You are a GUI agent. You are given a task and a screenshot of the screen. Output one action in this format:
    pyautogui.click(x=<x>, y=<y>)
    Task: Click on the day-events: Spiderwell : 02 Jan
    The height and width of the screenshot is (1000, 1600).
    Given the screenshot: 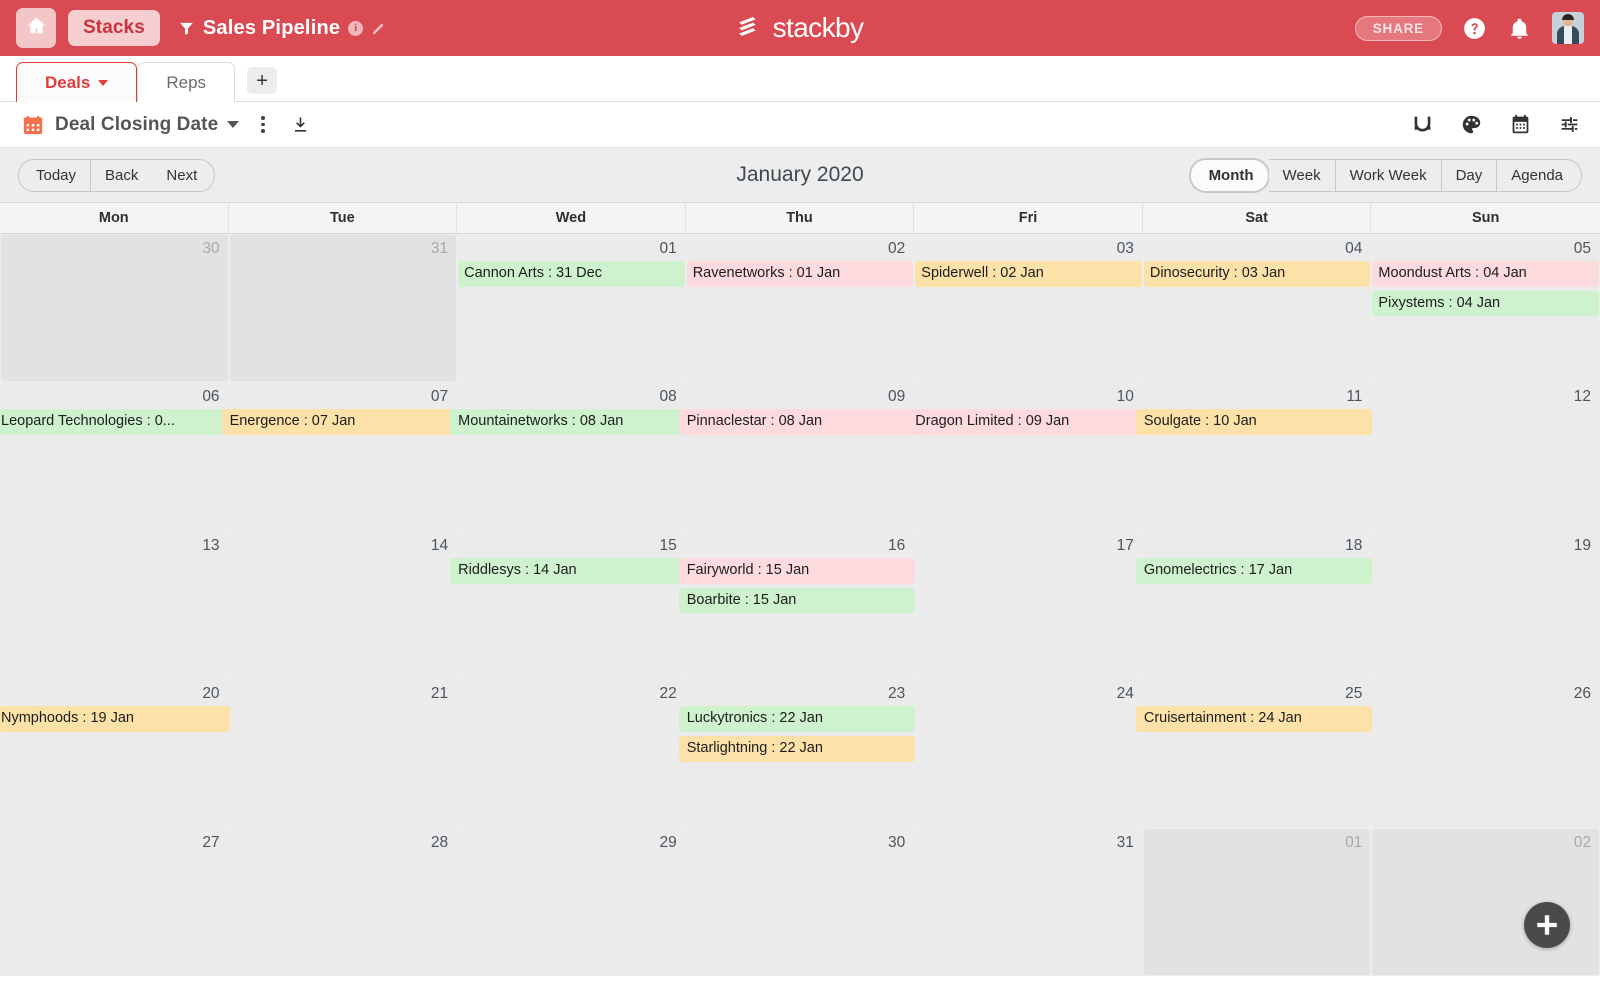 What is the action you would take?
    pyautogui.click(x=1028, y=272)
    